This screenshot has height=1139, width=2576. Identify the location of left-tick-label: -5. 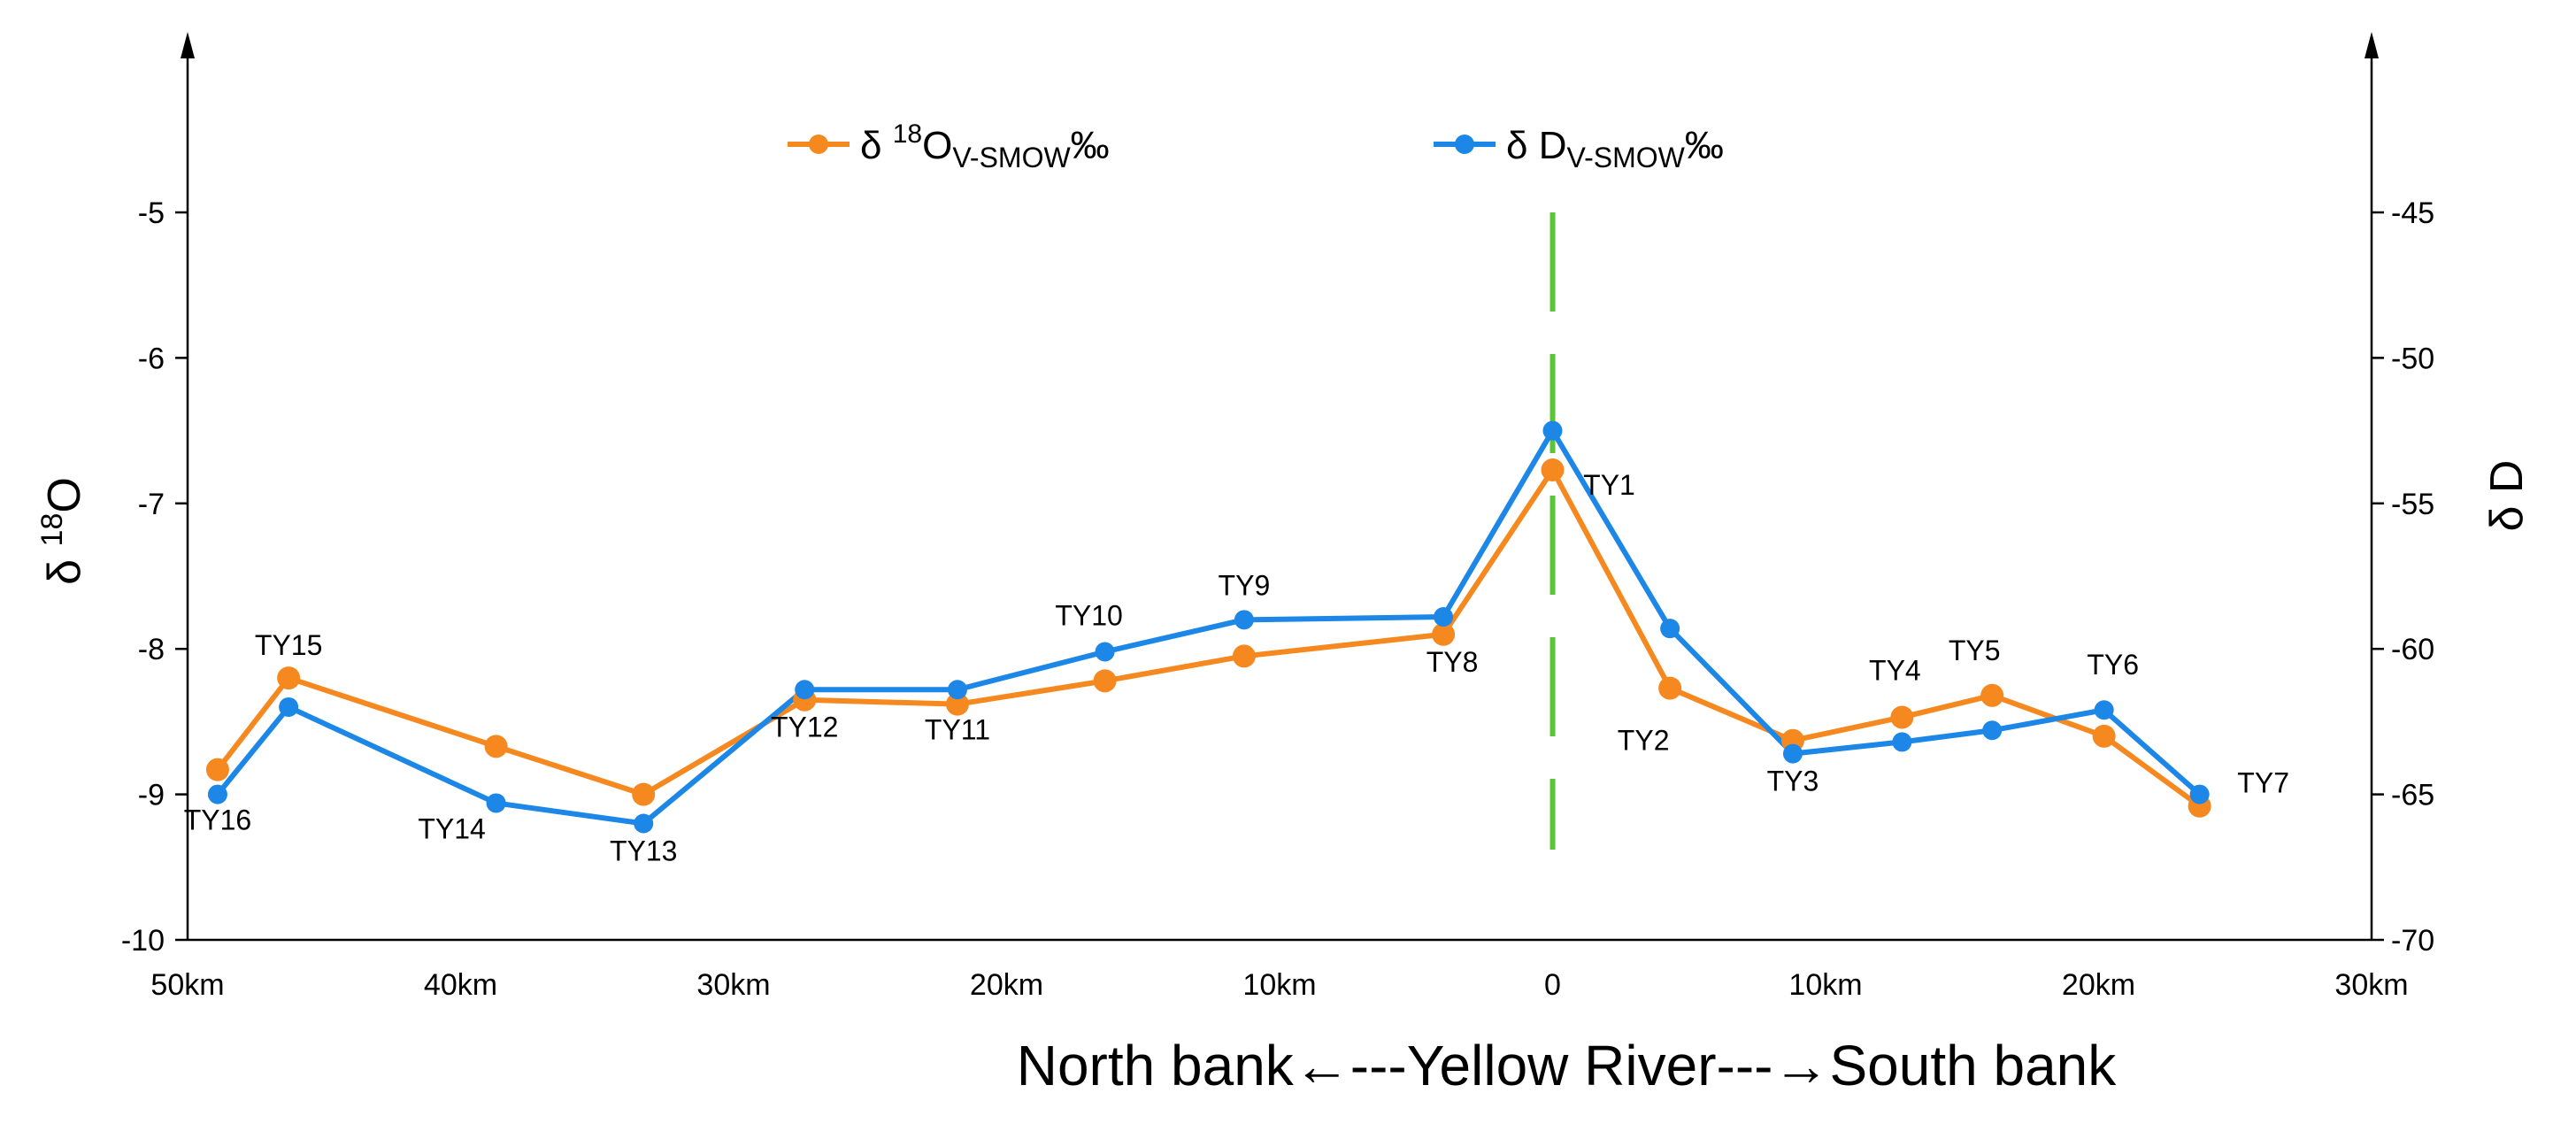
(151, 213).